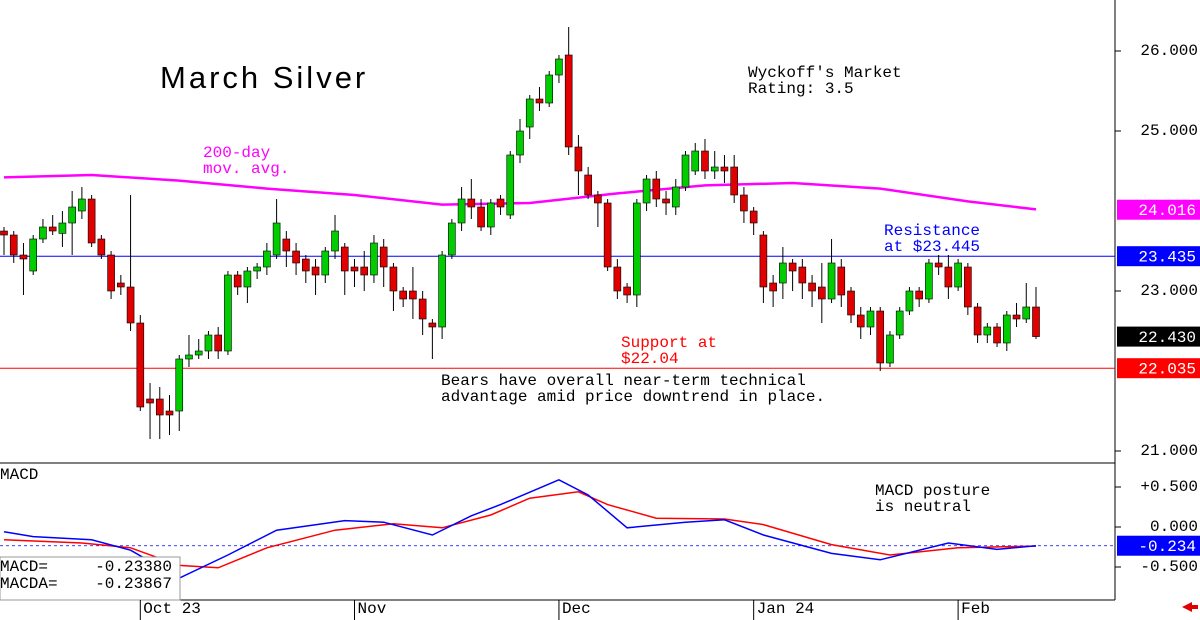  I want to click on annotation: 200-day, so click(237, 153).